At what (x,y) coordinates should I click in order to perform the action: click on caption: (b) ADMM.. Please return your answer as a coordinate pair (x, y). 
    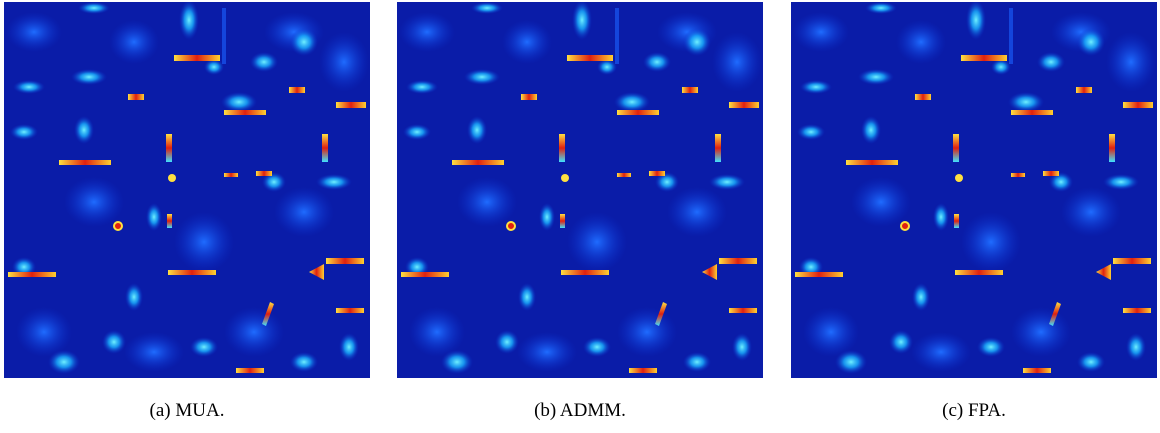
    Looking at the image, I should click on (580, 410).